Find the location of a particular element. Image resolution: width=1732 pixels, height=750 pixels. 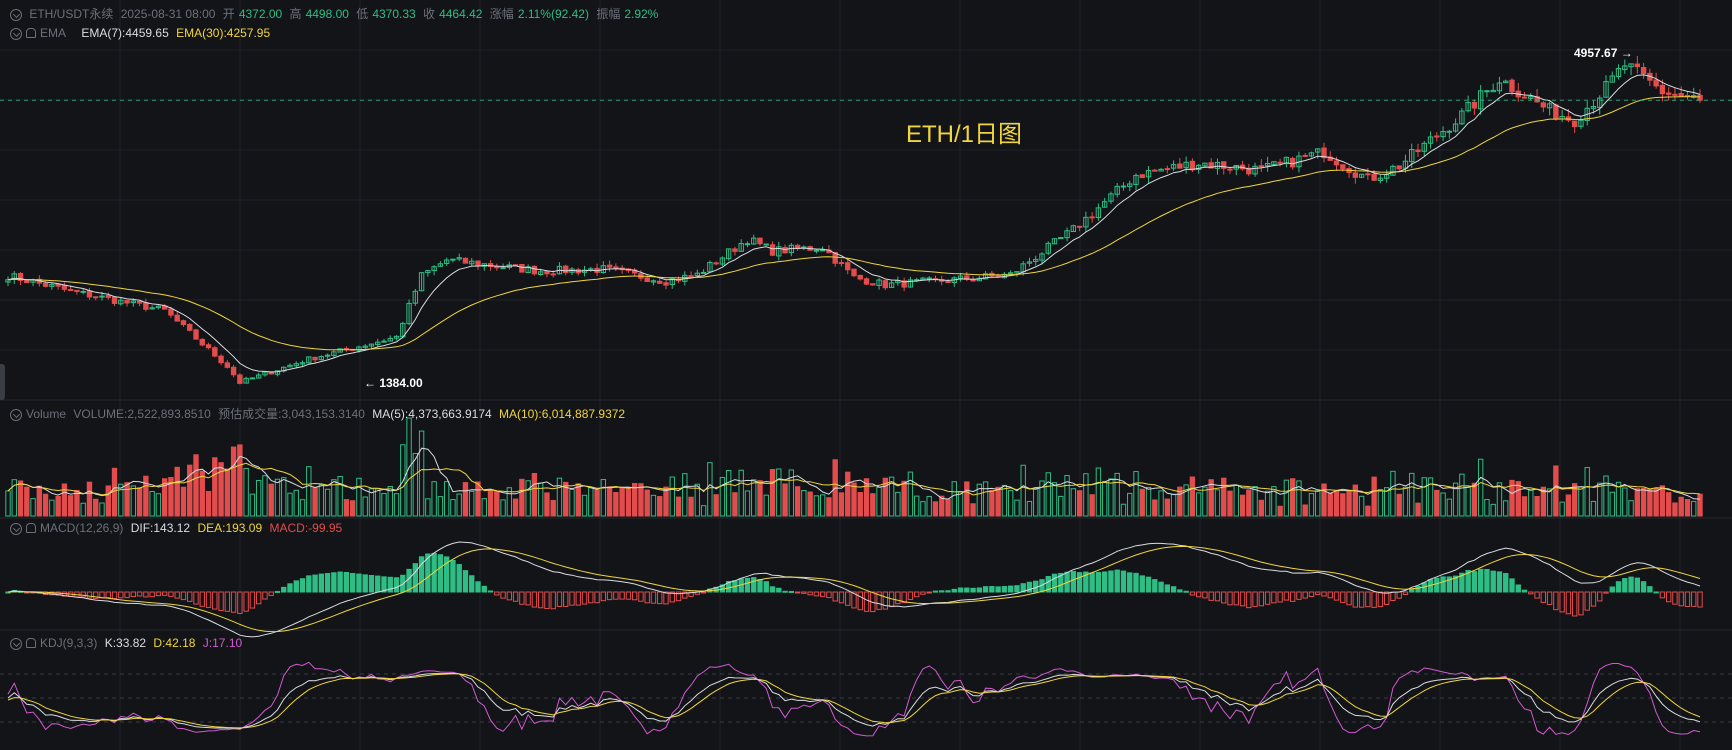

side-panel-handle is located at coordinates (2, 382).